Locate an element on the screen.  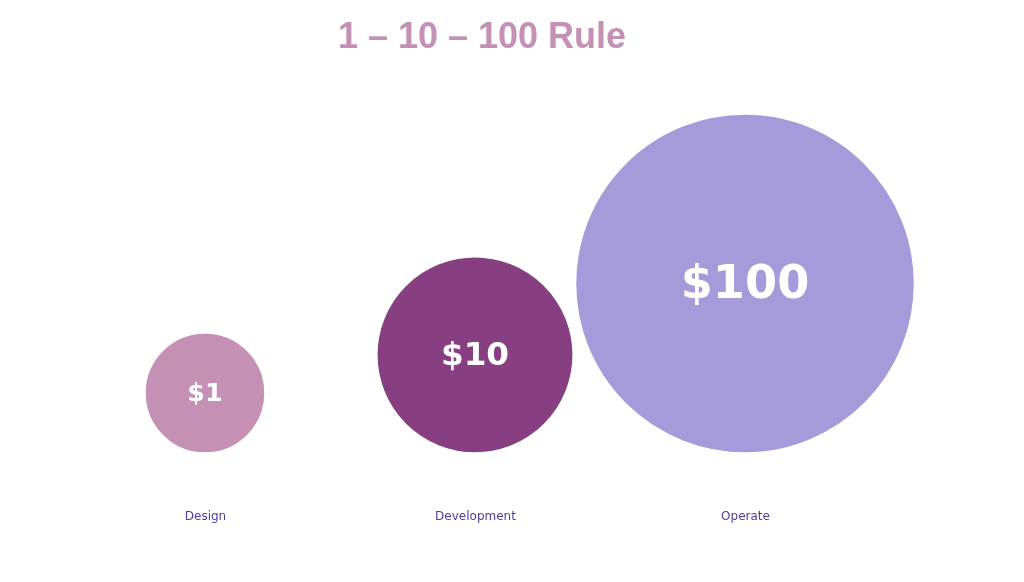
category-label: Operate is located at coordinates (745, 515).